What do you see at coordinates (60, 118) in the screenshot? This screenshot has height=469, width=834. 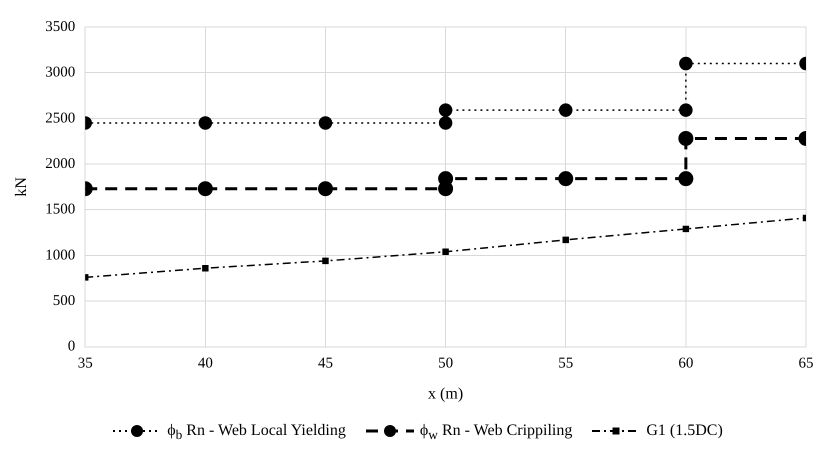 I see `y-tick-label: 2500` at bounding box center [60, 118].